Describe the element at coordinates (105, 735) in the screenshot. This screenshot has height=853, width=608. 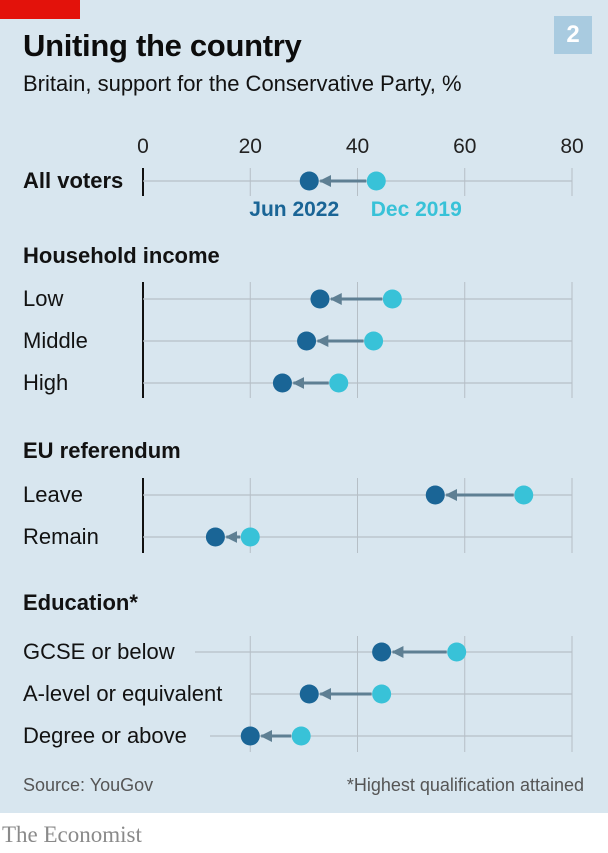
I see `row-label: Degree or above` at that location.